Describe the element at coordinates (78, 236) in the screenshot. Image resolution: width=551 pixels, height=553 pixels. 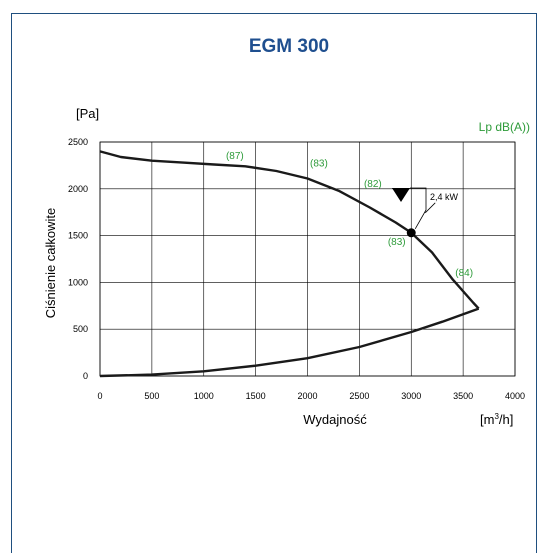
I see `y-tick-label: 1500` at that location.